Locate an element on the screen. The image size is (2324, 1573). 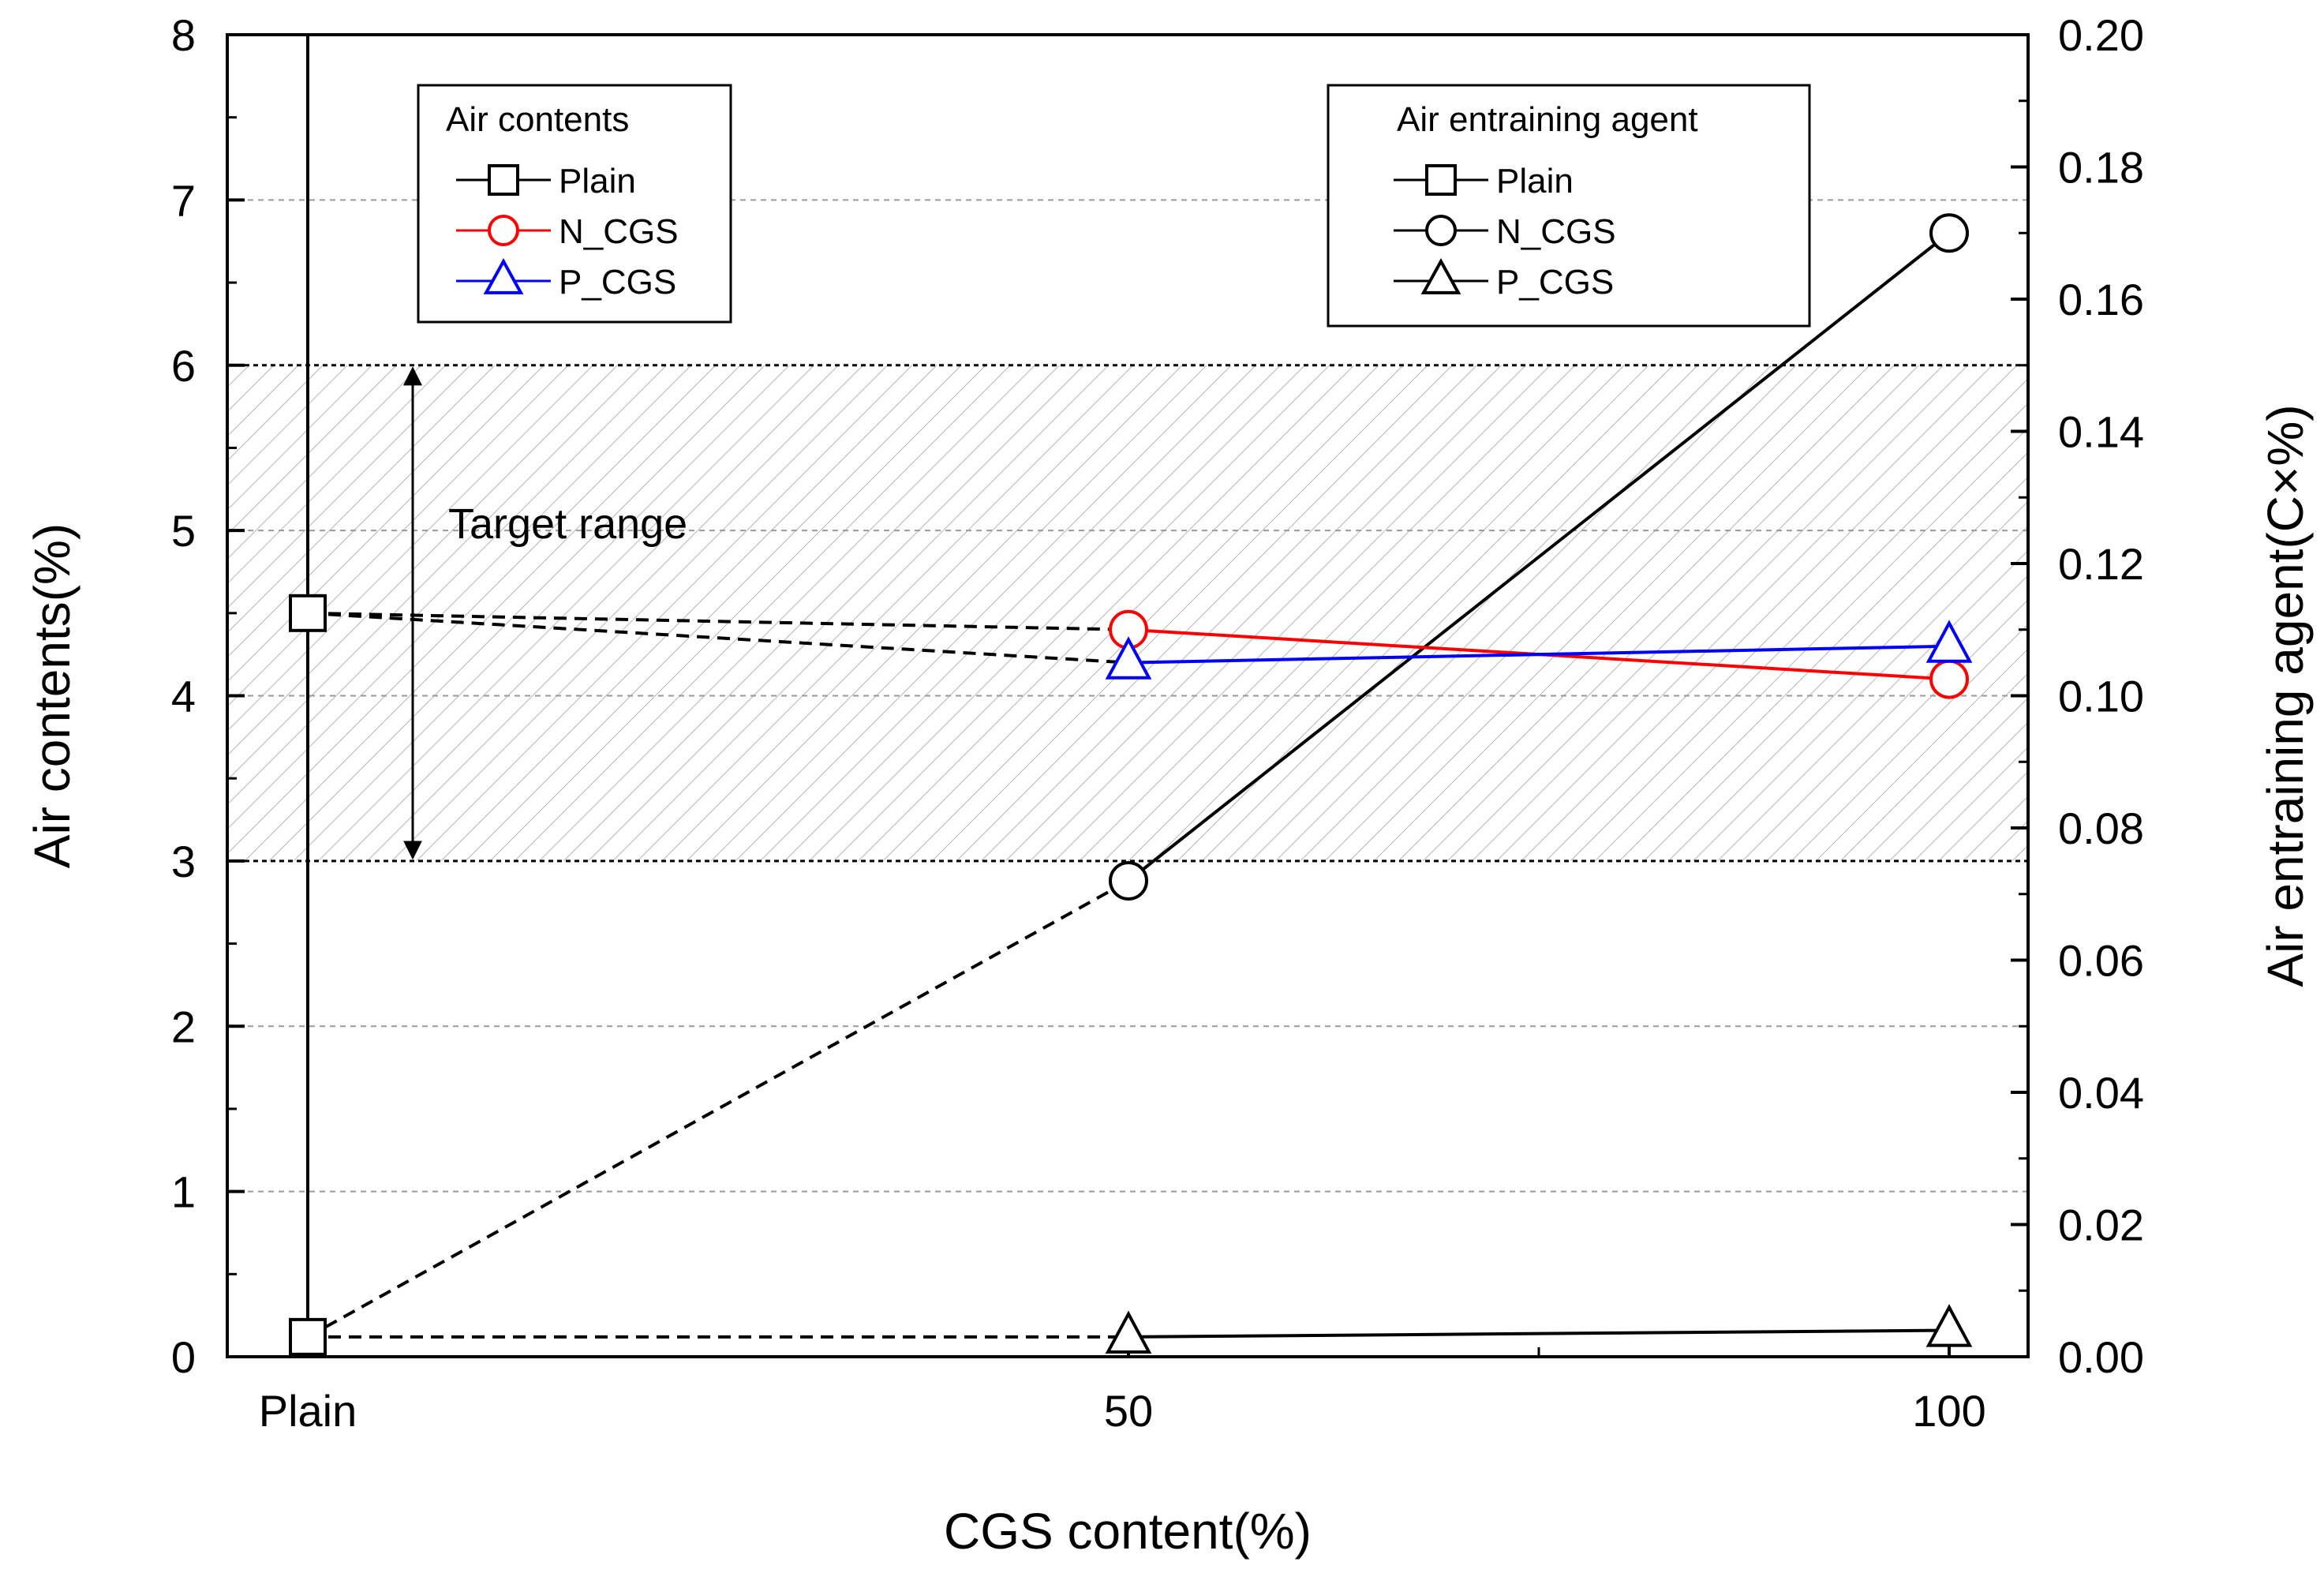
y-tick-label: 2 is located at coordinates (183, 1026).